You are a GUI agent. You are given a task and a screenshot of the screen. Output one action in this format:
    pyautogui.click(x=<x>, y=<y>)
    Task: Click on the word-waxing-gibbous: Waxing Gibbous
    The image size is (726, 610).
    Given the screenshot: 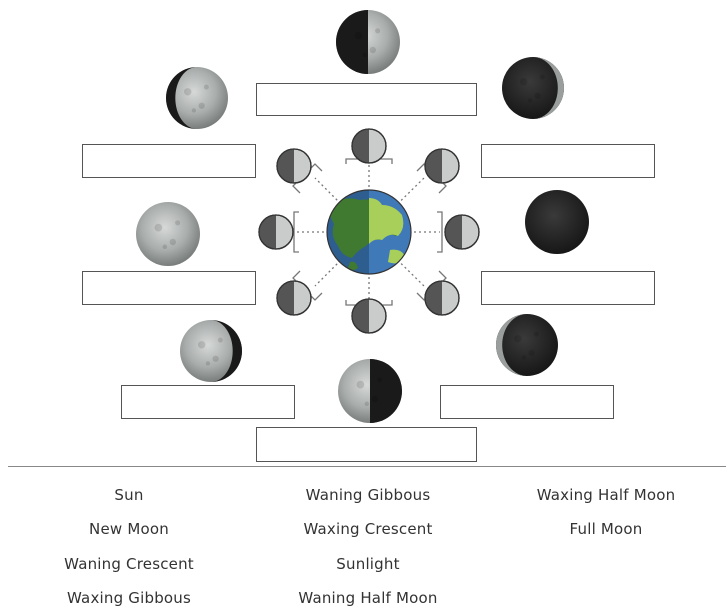 What is the action you would take?
    pyautogui.click(x=129, y=598)
    